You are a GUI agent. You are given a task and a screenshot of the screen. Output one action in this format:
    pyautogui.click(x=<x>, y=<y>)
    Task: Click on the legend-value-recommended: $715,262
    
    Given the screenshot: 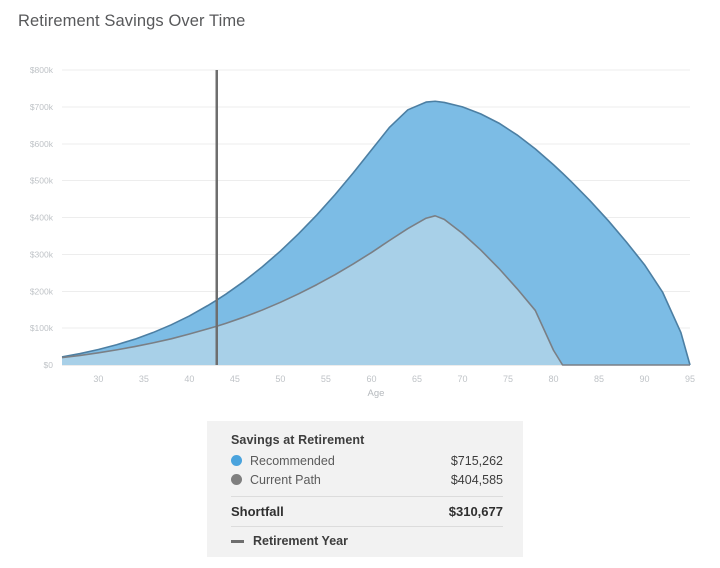 What is the action you would take?
    pyautogui.click(x=476, y=460)
    